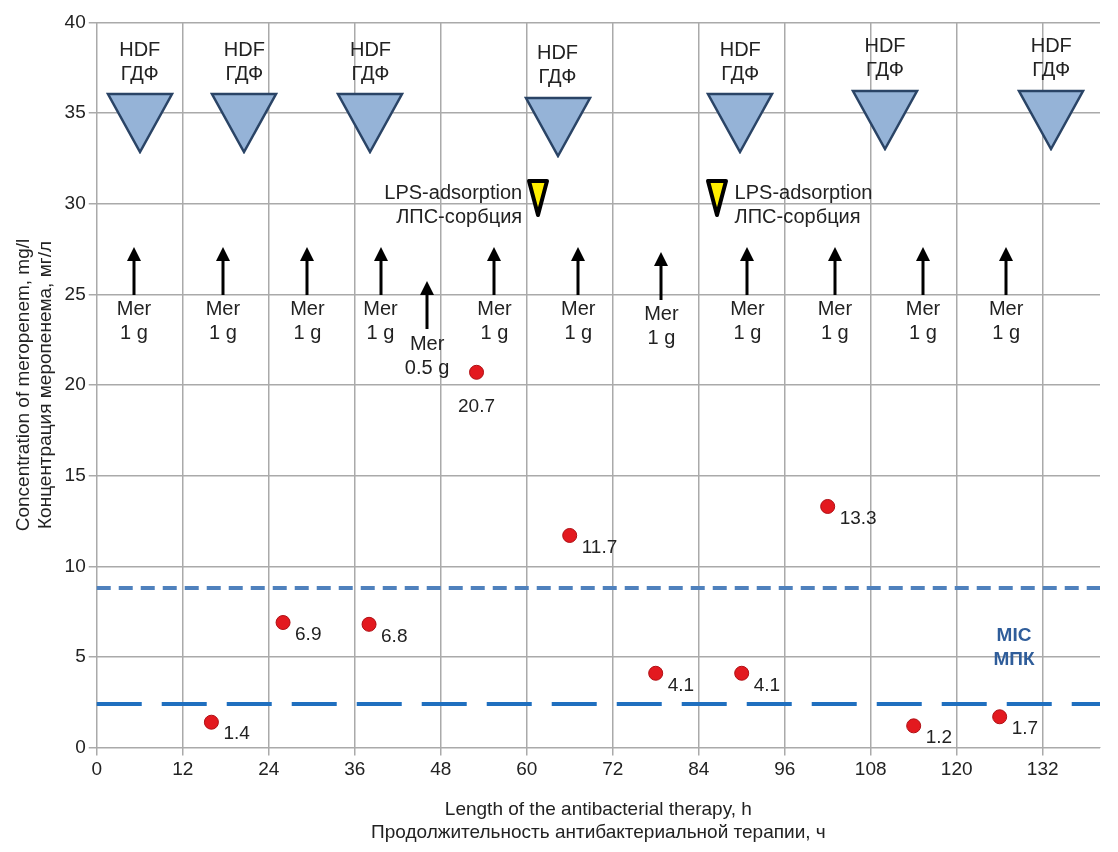 The width and height of the screenshot is (1118, 852). I want to click on x-axis-title: Length of the antibacterial therapy, h Продолжительность антибактериальной терапии, ч, so click(598, 820).